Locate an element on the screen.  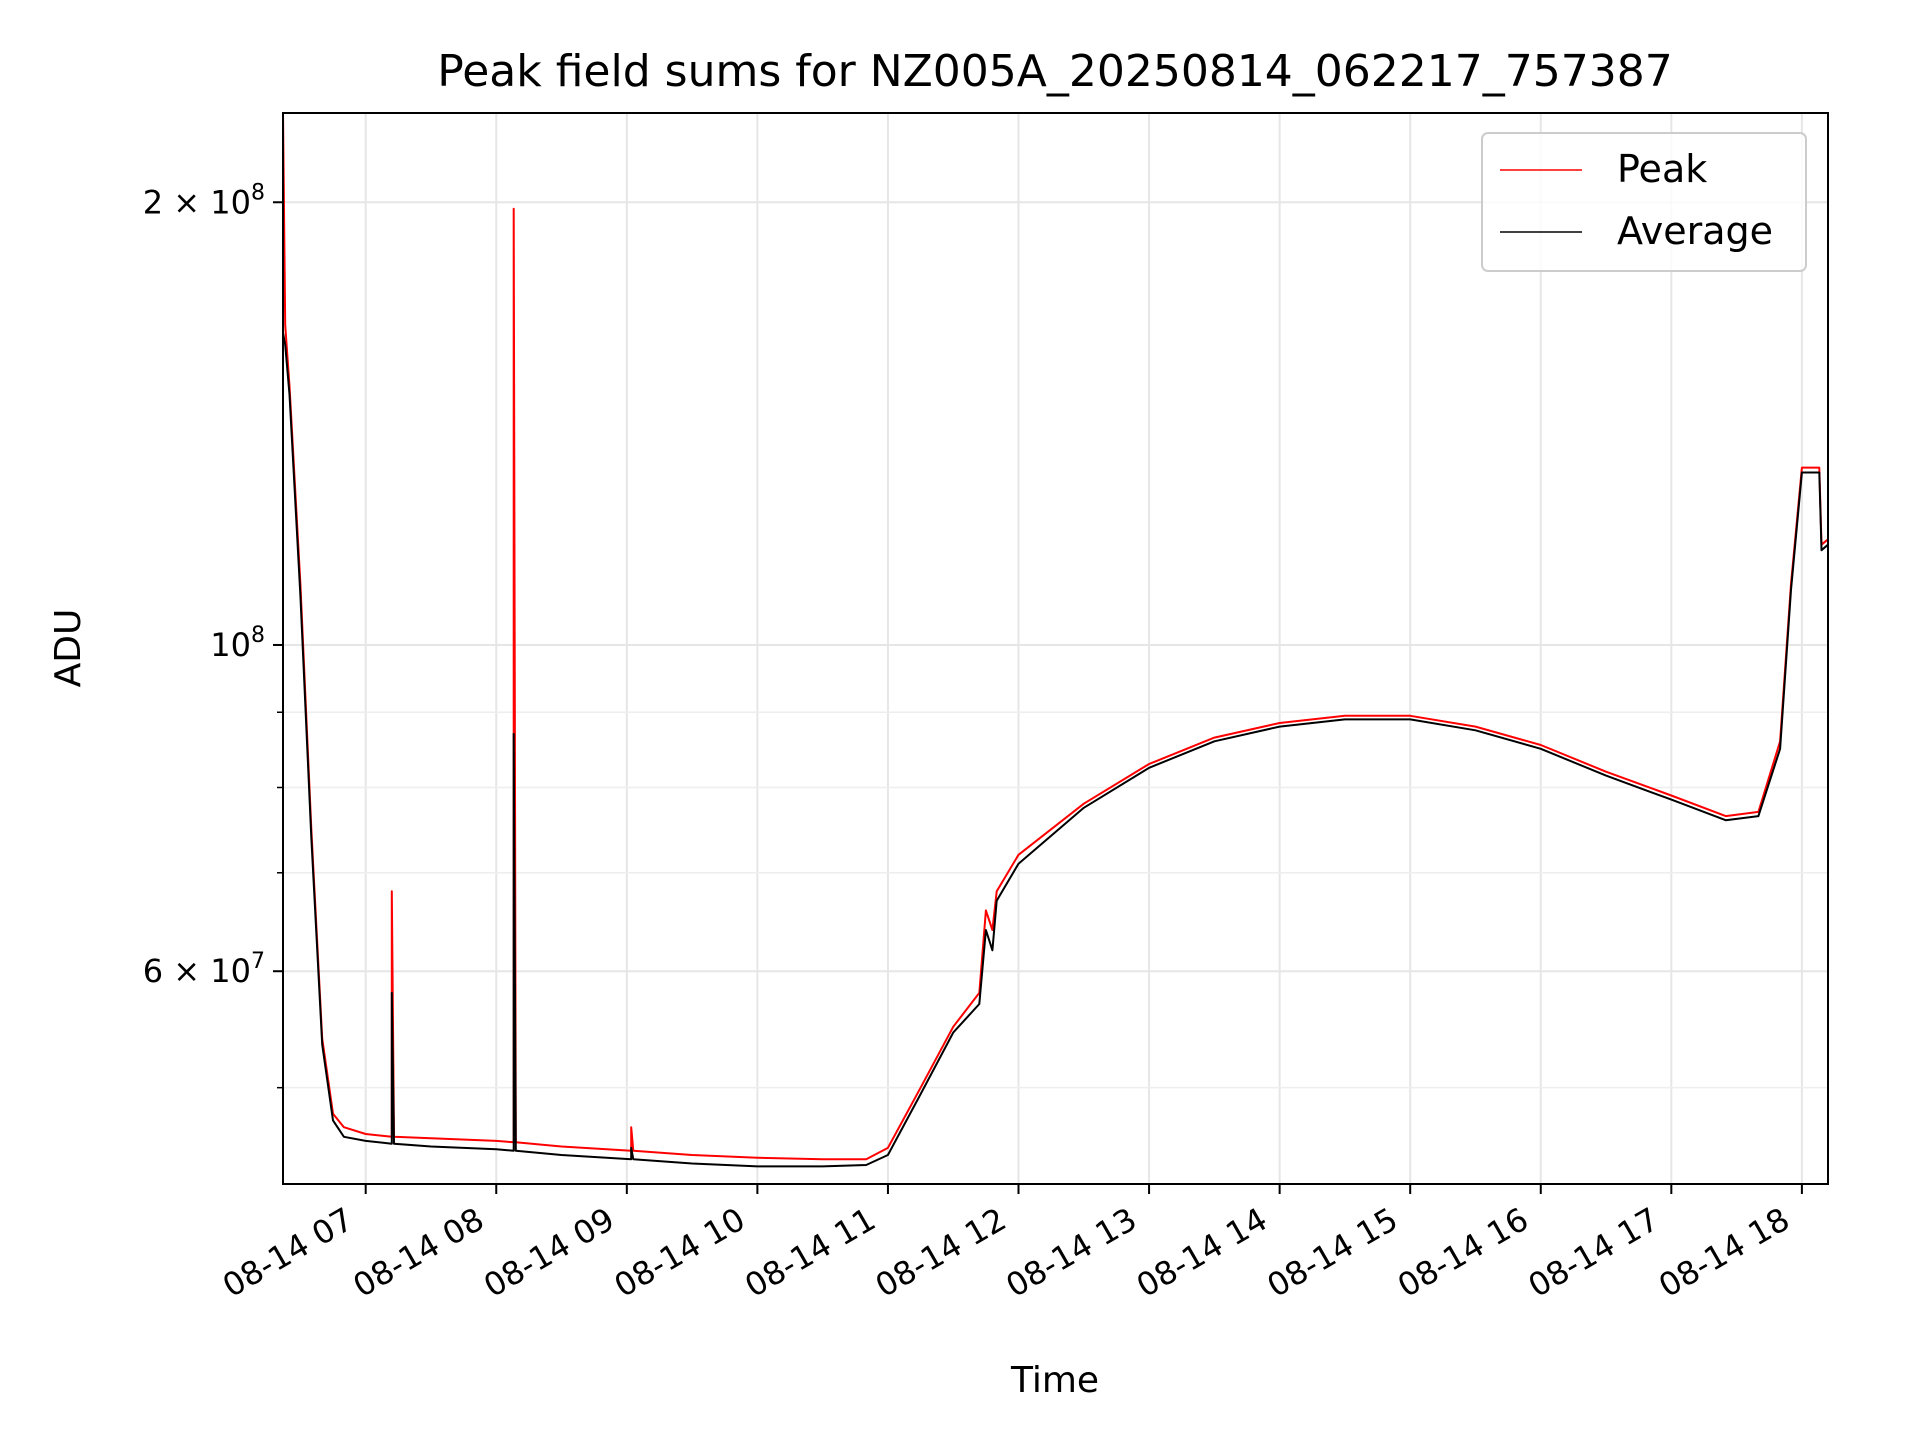
legend-label-average: Average is located at coordinates (1695, 231).